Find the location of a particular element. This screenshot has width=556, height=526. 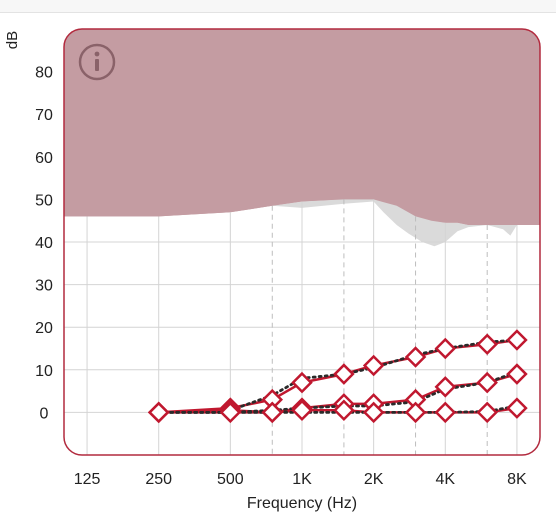

info-circle-icon is located at coordinates (97, 62).